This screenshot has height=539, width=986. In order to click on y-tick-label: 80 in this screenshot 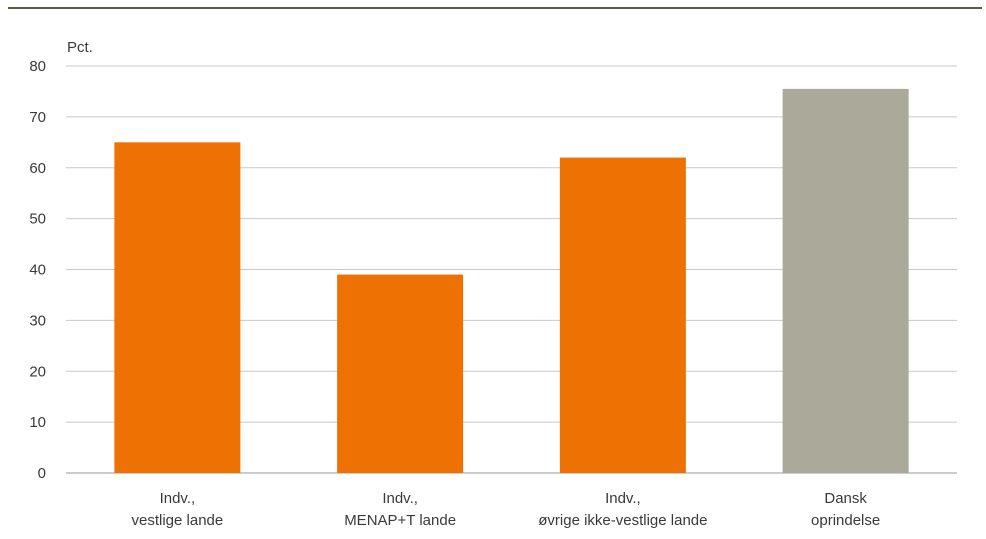, I will do `click(37, 66)`.